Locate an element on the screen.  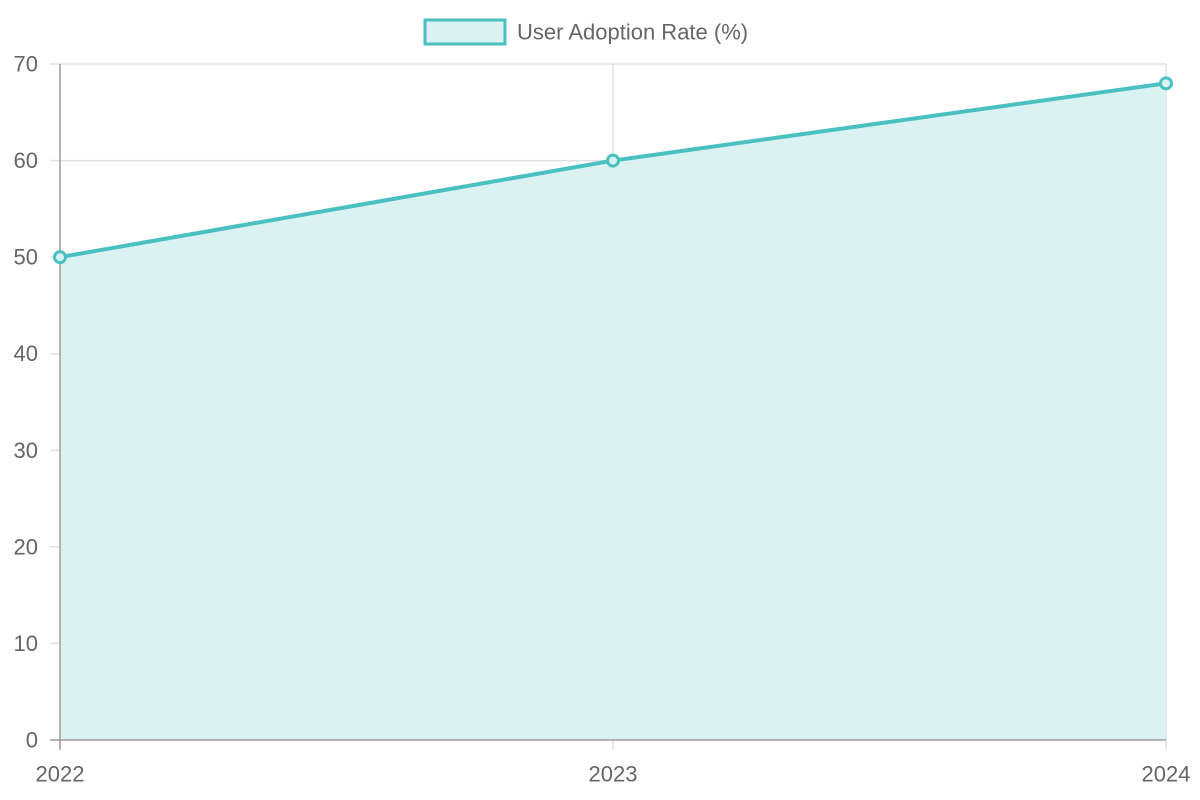
legend-label: User Adoption Rate (%) is located at coordinates (632, 32).